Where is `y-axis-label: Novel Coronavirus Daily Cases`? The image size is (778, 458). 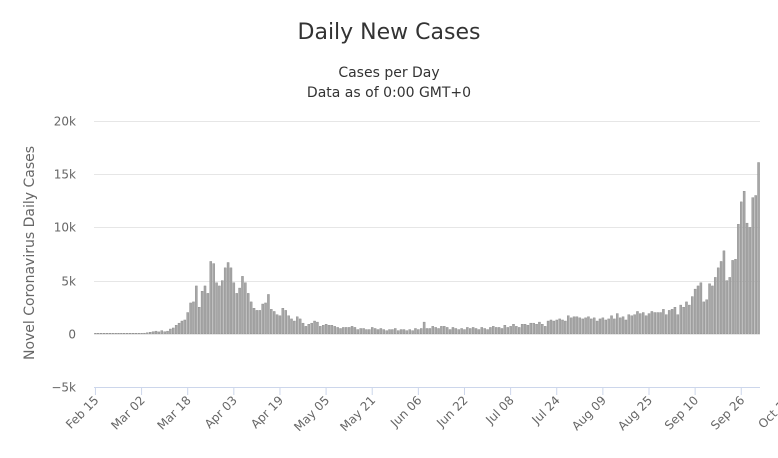 y-axis-label: Novel Coronavirus Daily Cases is located at coordinates (30, 253).